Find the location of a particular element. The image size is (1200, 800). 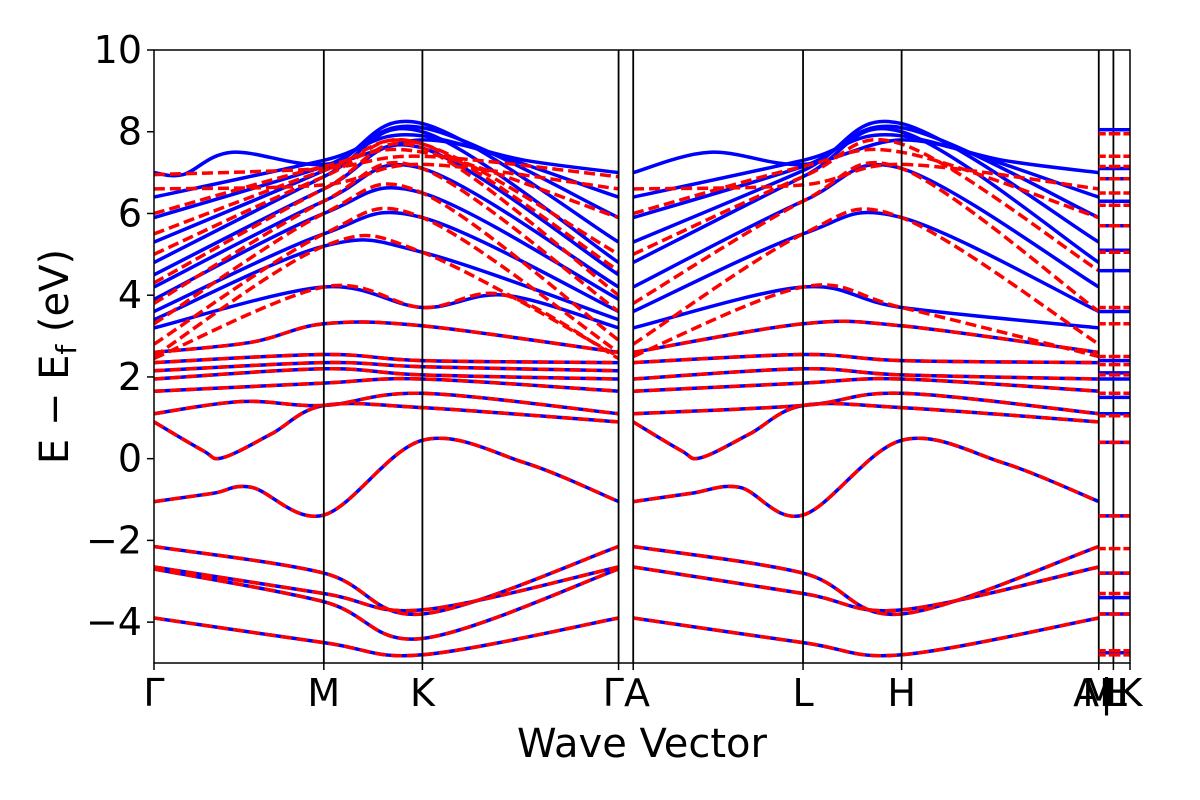

short-segment-layer is located at coordinates (1114, 392).